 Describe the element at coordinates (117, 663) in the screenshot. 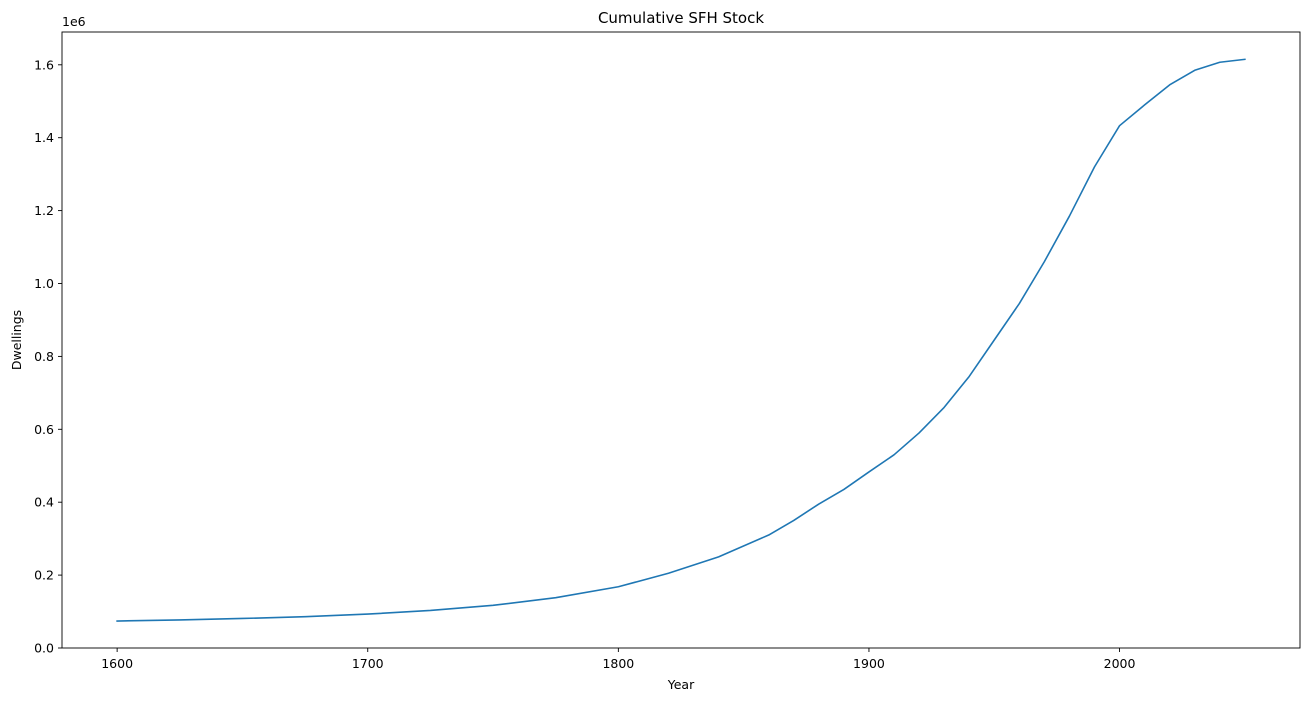

I see `x-tick-label: 1600` at that location.